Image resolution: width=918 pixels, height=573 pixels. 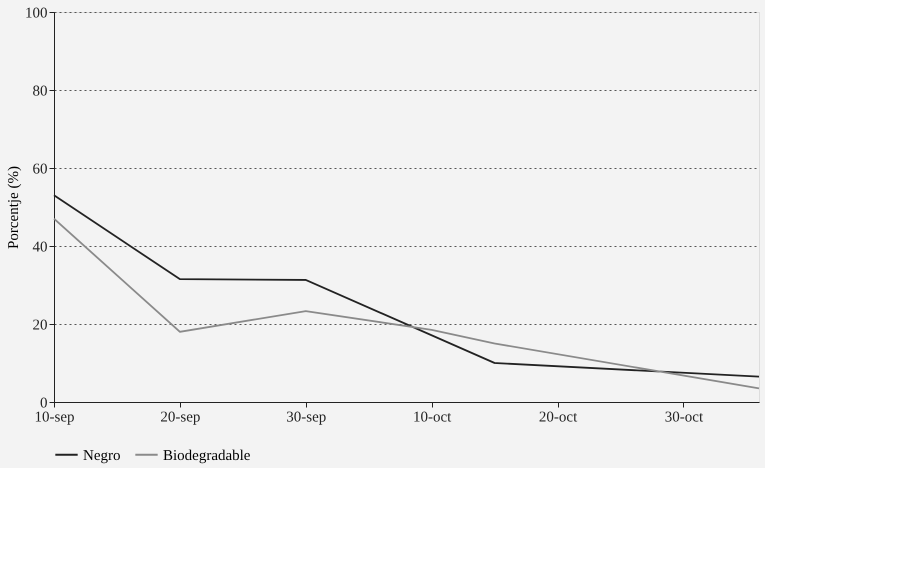 What do you see at coordinates (558, 418) in the screenshot?
I see `x-tick-label: 20-oct` at bounding box center [558, 418].